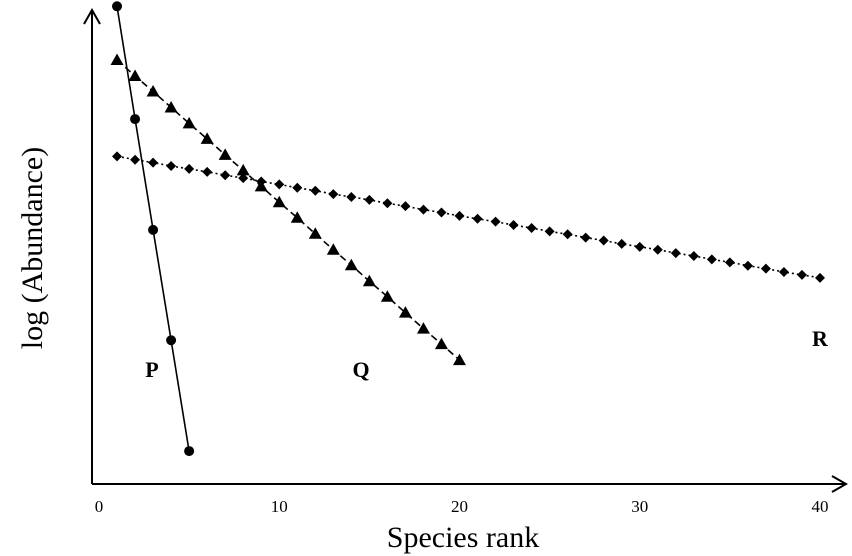  Describe the element at coordinates (279, 506) in the screenshot. I see `x-tick-label: 10` at that location.